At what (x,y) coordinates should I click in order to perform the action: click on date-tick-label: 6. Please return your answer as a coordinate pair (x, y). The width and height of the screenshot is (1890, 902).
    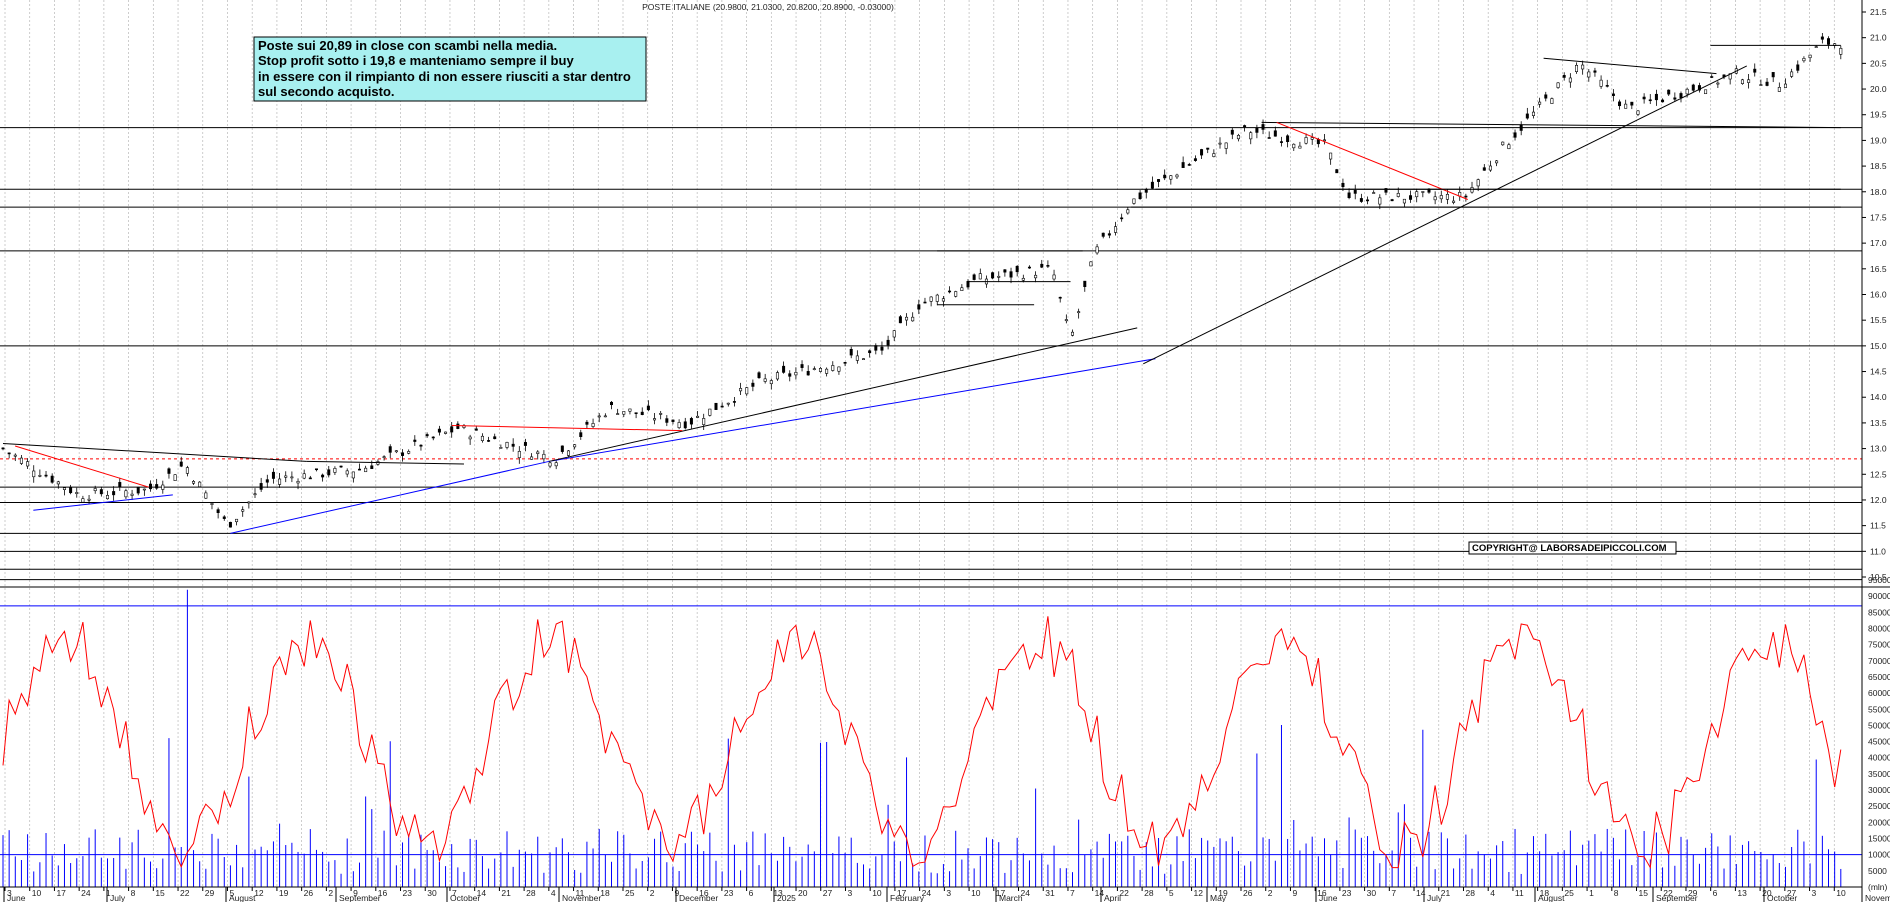
    Looking at the image, I should click on (1715, 893).